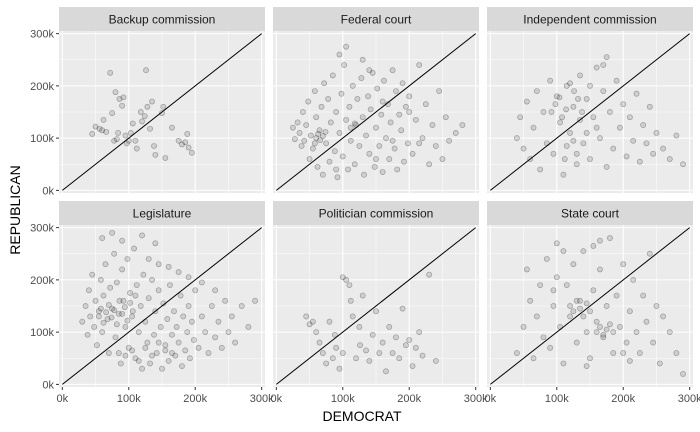 This screenshot has height=432, width=700. What do you see at coordinates (162, 214) in the screenshot?
I see `strip-label: Legislature` at bounding box center [162, 214].